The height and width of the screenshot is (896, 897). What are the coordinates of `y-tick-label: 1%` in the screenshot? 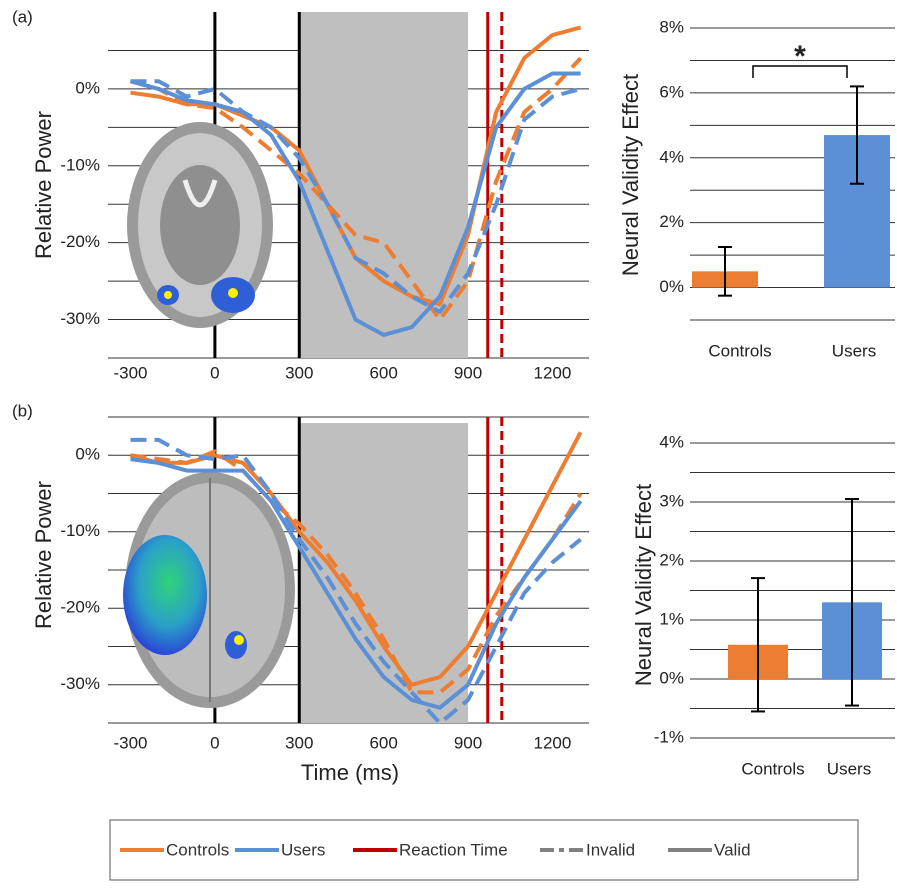 It's located at (671, 618).